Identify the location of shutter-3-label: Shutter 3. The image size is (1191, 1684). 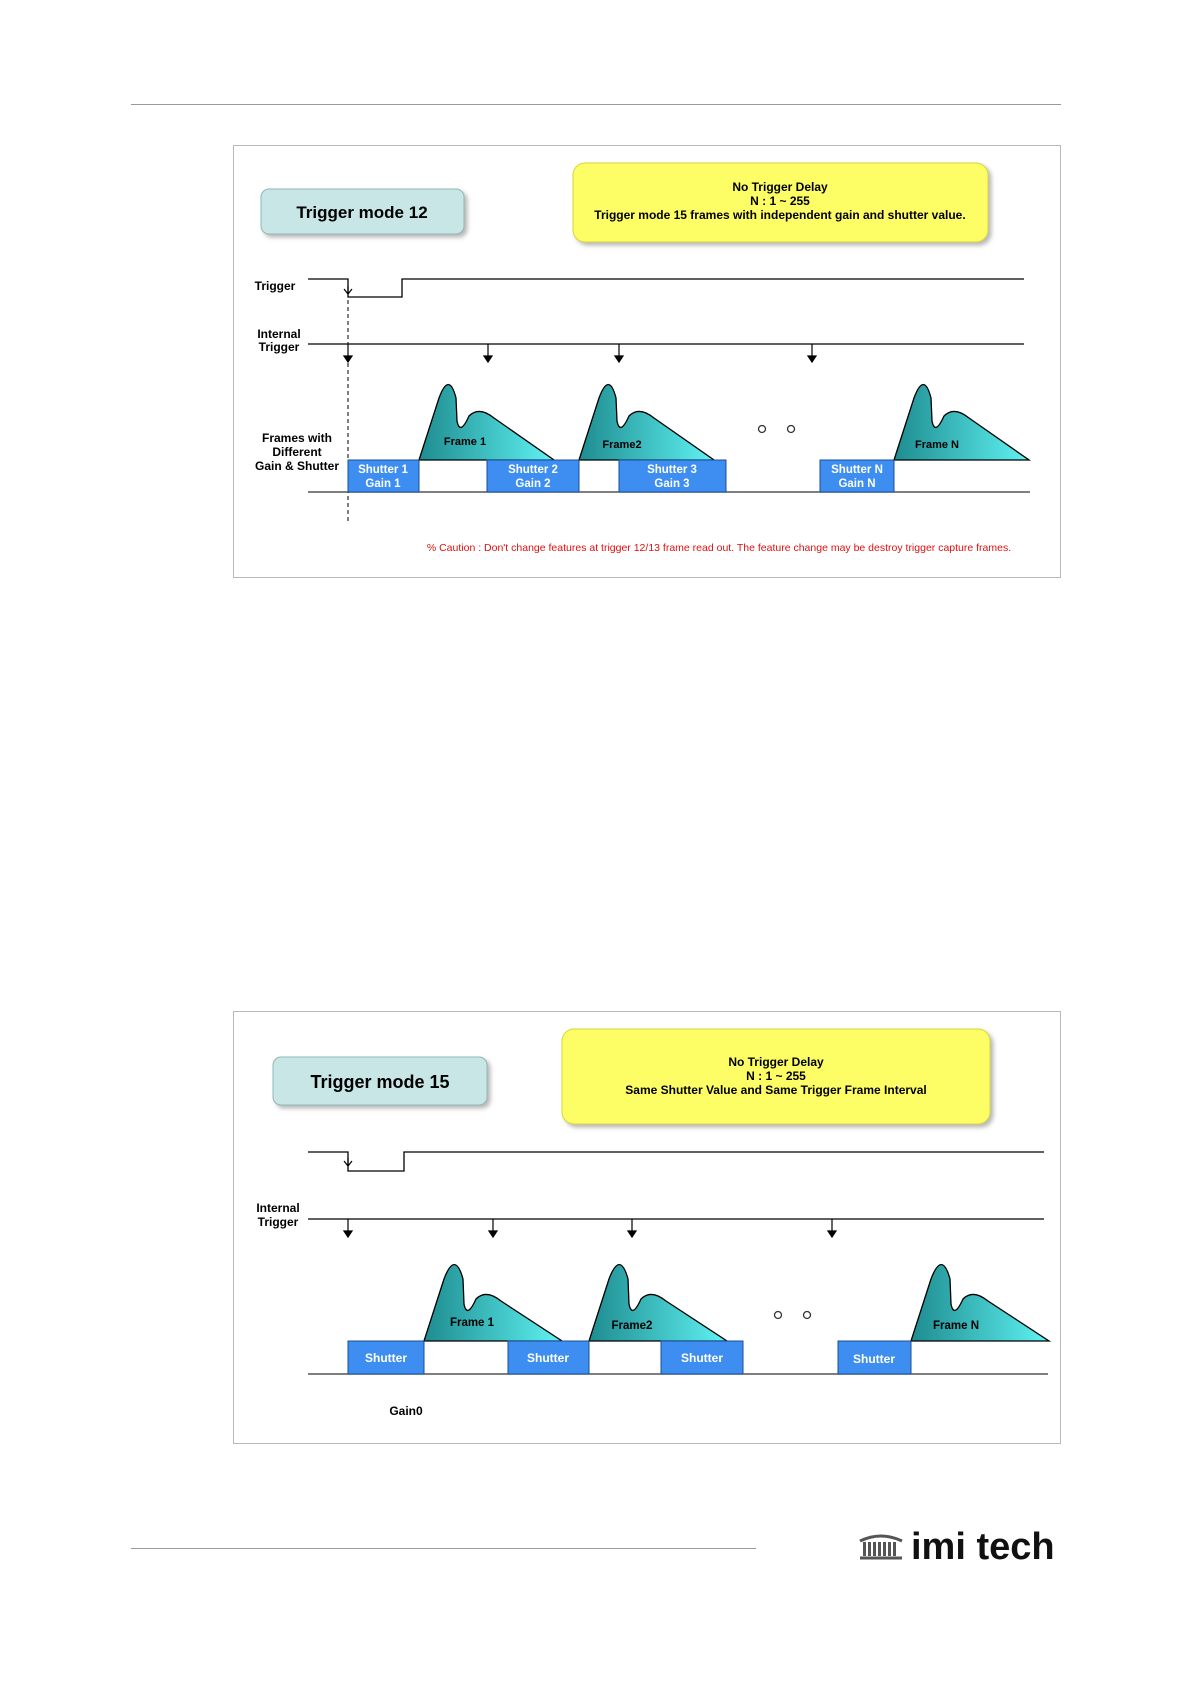
(672, 470).